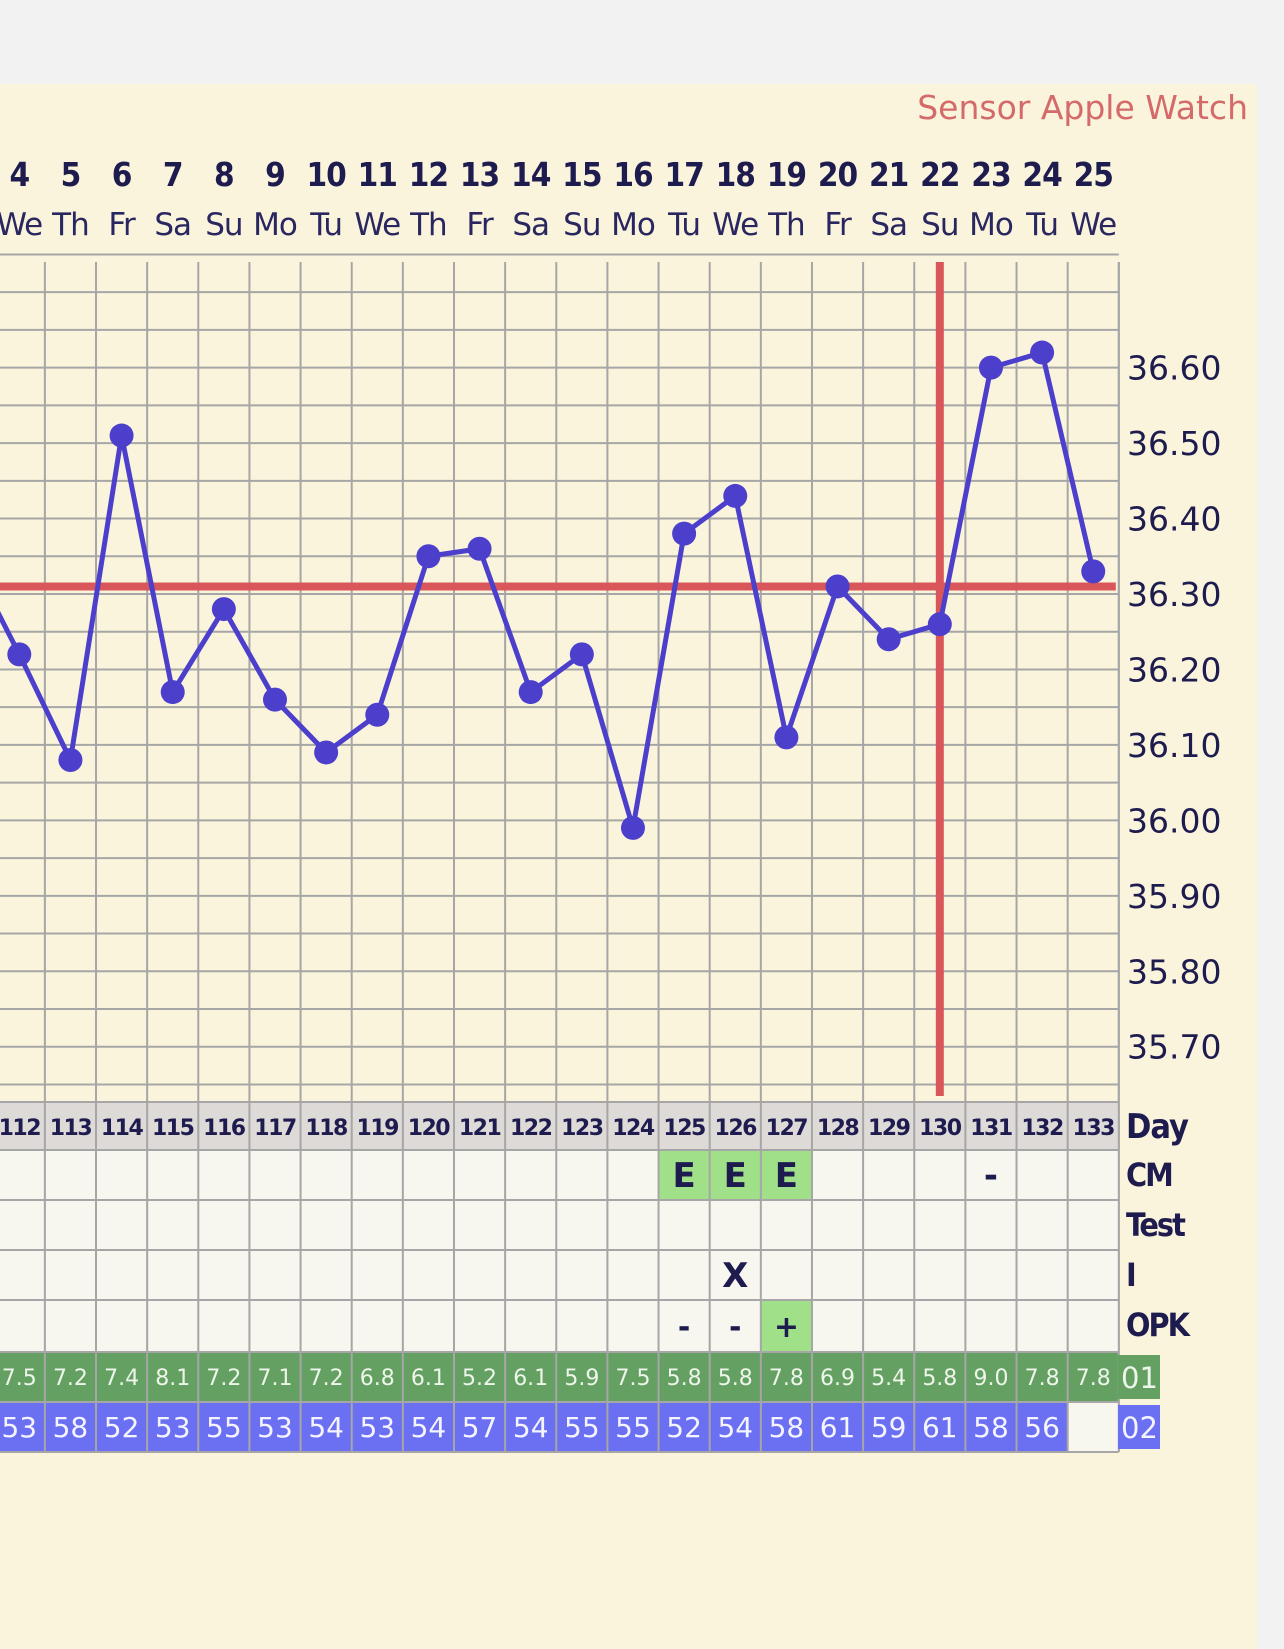  What do you see at coordinates (1042, 174) in the screenshot?
I see `date-label: 24` at bounding box center [1042, 174].